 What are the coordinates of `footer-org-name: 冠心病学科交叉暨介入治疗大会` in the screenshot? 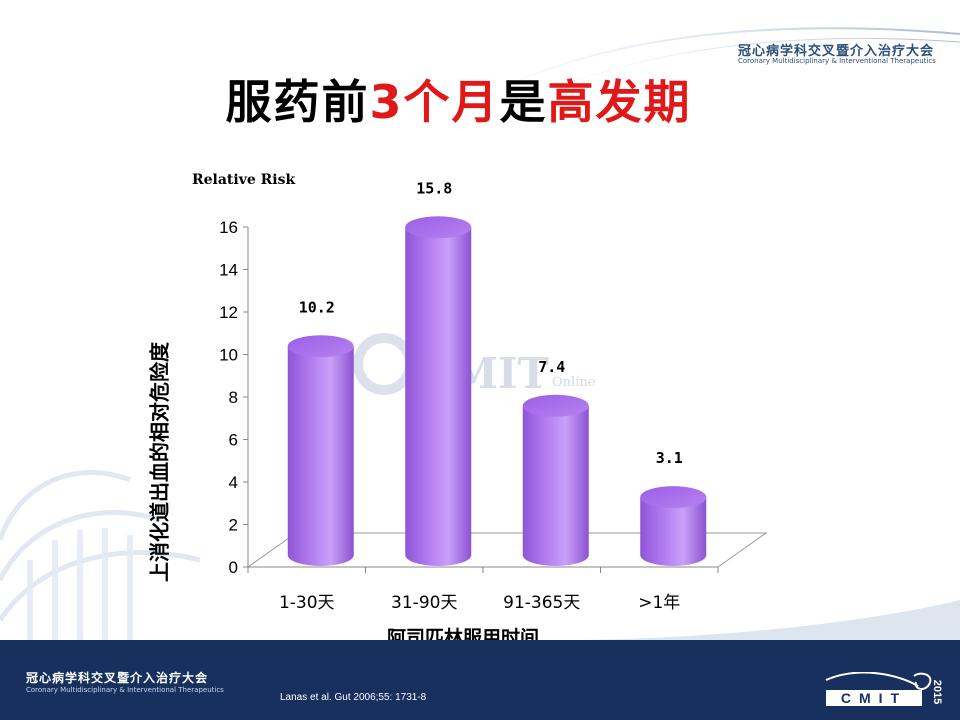 It's located at (117, 678).